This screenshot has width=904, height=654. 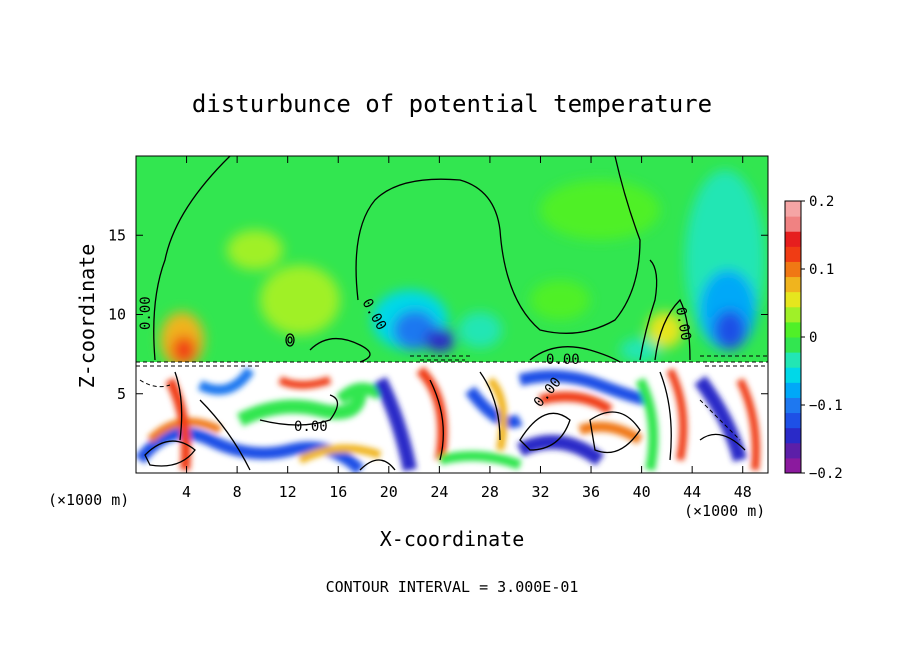 What do you see at coordinates (452, 398) in the screenshot?
I see `interface-layer` at bounding box center [452, 398].